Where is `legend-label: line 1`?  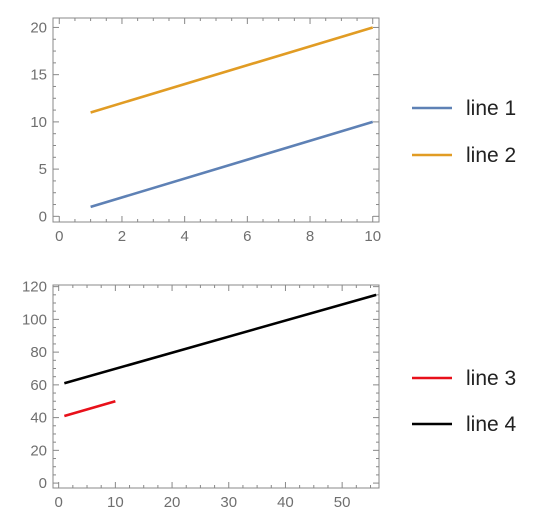
legend-label: line 1 is located at coordinates (491, 108).